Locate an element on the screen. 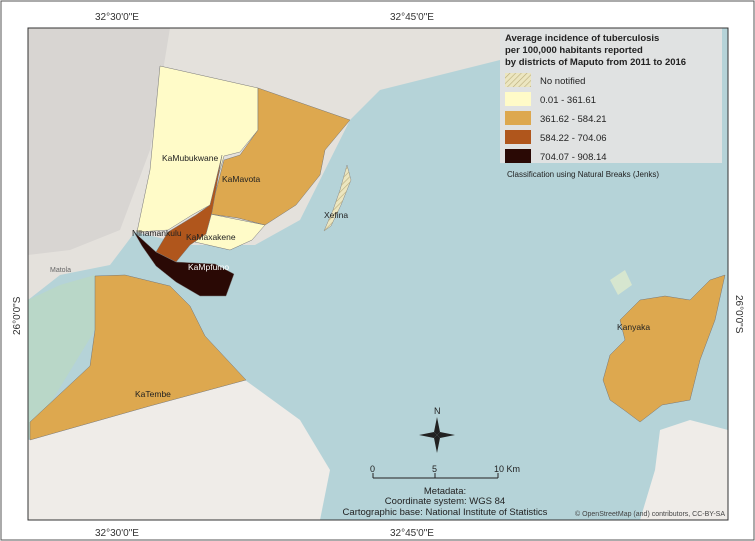 This screenshot has height=541, width=755. legend-label: 704.07 - 908.14 is located at coordinates (573, 157).